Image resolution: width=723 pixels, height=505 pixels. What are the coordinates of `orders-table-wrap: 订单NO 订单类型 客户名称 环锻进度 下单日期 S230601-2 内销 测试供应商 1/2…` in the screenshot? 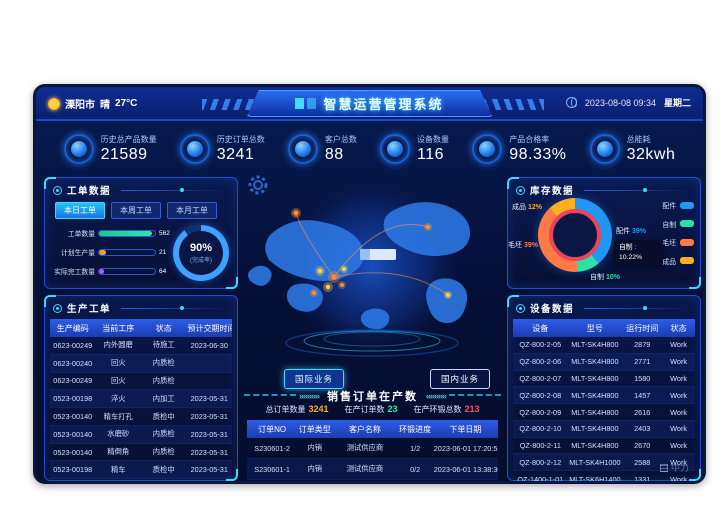 It's located at (372, 450).